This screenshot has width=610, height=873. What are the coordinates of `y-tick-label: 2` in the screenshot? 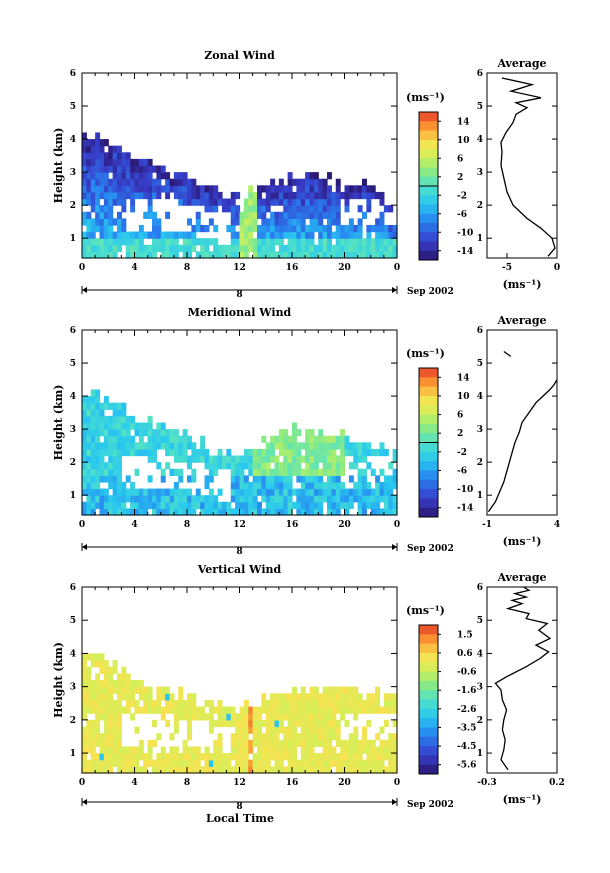 It's located at (73, 463).